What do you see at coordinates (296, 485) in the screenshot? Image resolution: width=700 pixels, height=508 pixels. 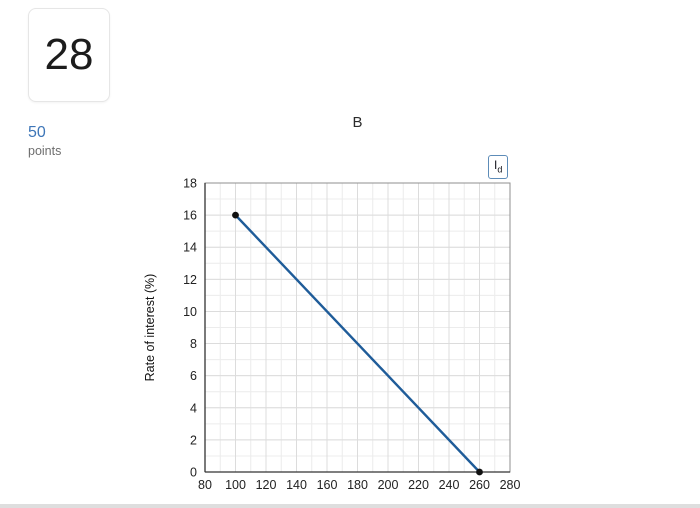 I see `x-tick-label: 140` at bounding box center [296, 485].